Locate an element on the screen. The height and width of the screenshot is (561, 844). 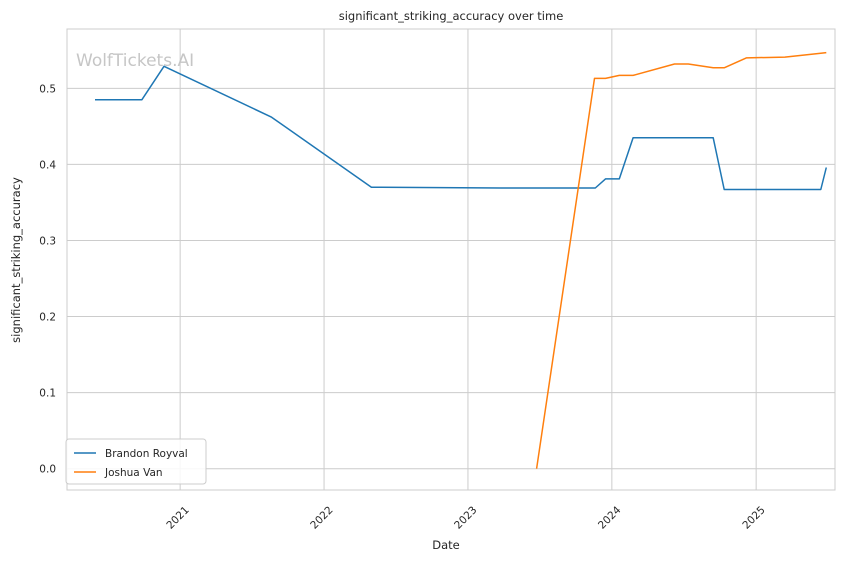
x-tick-label: 2024 is located at coordinates (610, 518).